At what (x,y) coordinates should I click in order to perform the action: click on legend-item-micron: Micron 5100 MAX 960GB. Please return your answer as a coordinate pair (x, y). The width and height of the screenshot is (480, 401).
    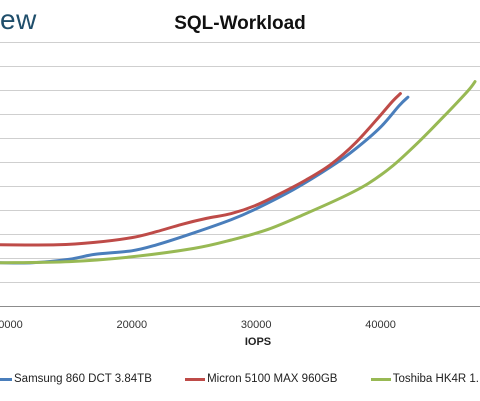
    Looking at the image, I should click on (261, 379).